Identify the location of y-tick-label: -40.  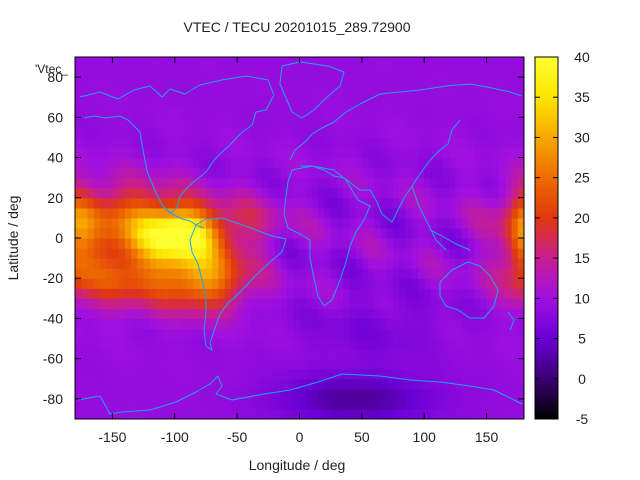
(53, 318).